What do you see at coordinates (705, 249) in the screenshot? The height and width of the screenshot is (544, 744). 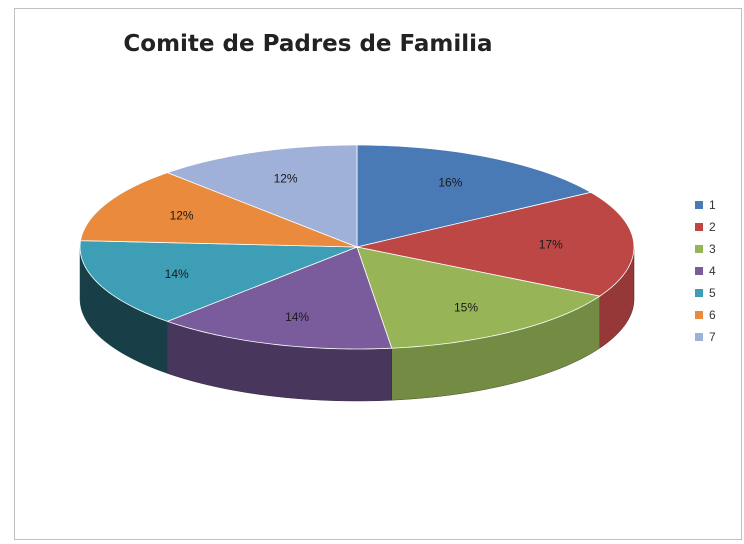 I see `legend-item-3: 3` at bounding box center [705, 249].